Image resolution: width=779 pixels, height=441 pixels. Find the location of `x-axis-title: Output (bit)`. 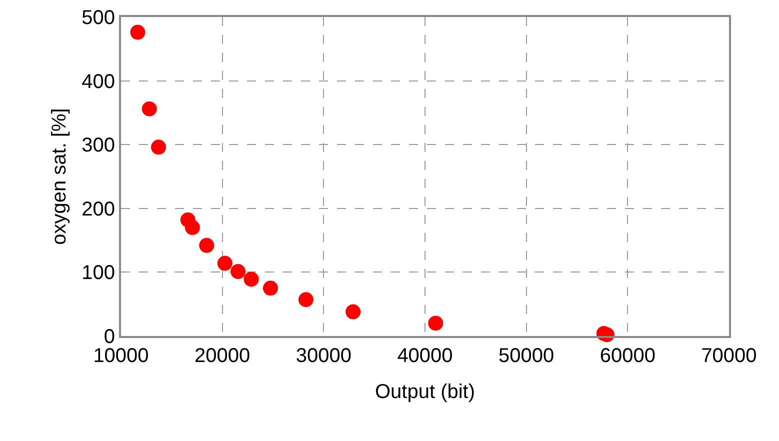

x-axis-title: Output (bit) is located at coordinates (425, 392).